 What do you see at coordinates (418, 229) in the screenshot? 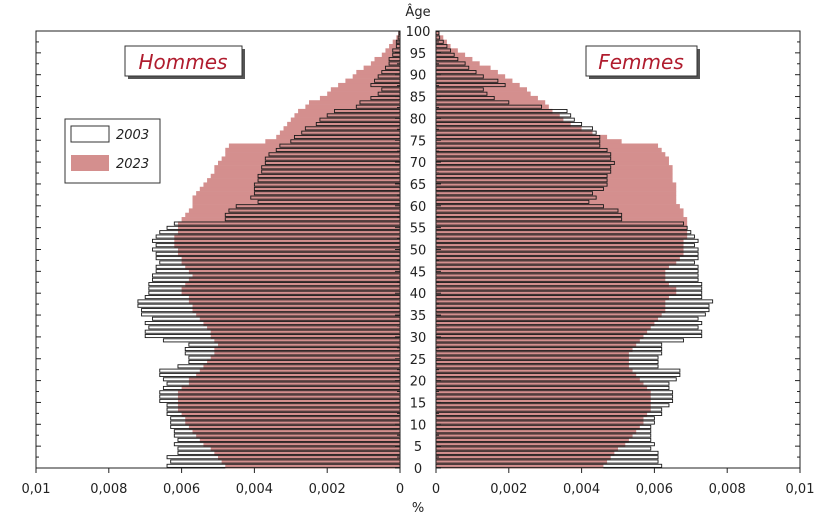
I see `age-tick-label-55: 55` at bounding box center [418, 229].